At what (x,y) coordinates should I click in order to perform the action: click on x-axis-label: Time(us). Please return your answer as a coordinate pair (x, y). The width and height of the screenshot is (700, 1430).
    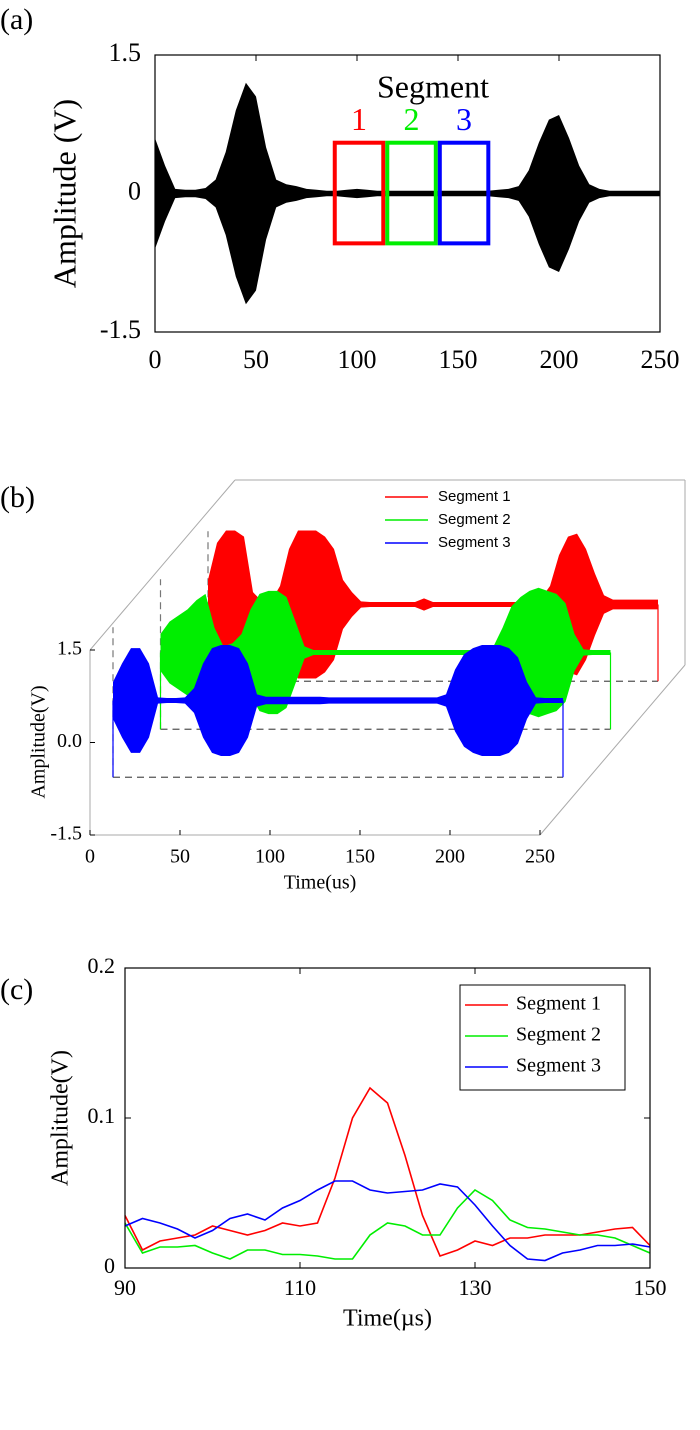
    Looking at the image, I should click on (320, 883).